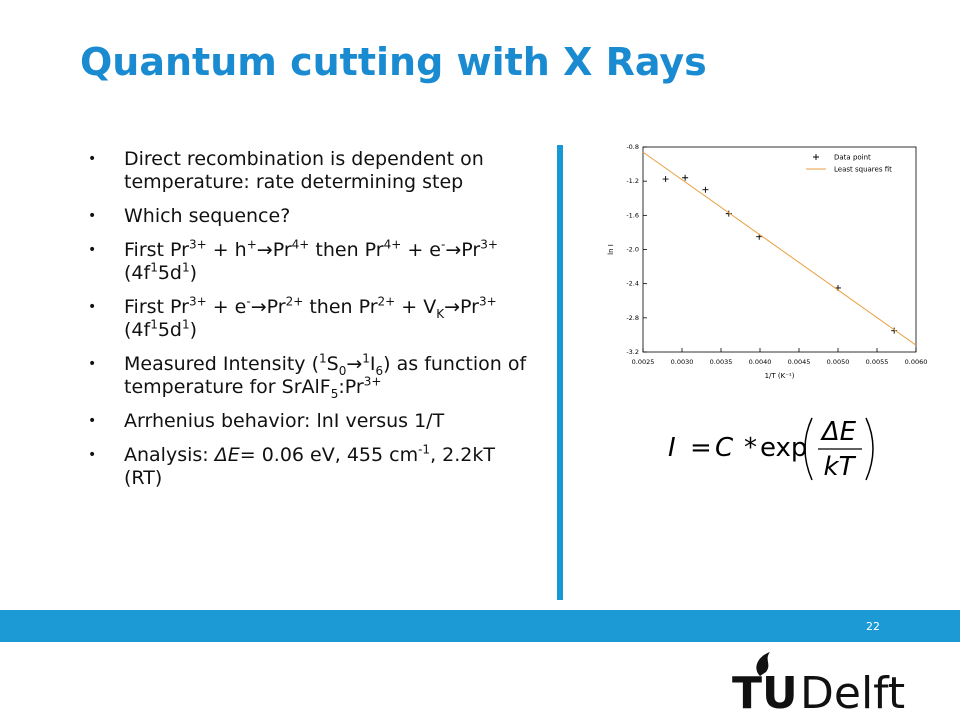  Describe the element at coordinates (816, 157) in the screenshot. I see `legend-marker` at that location.